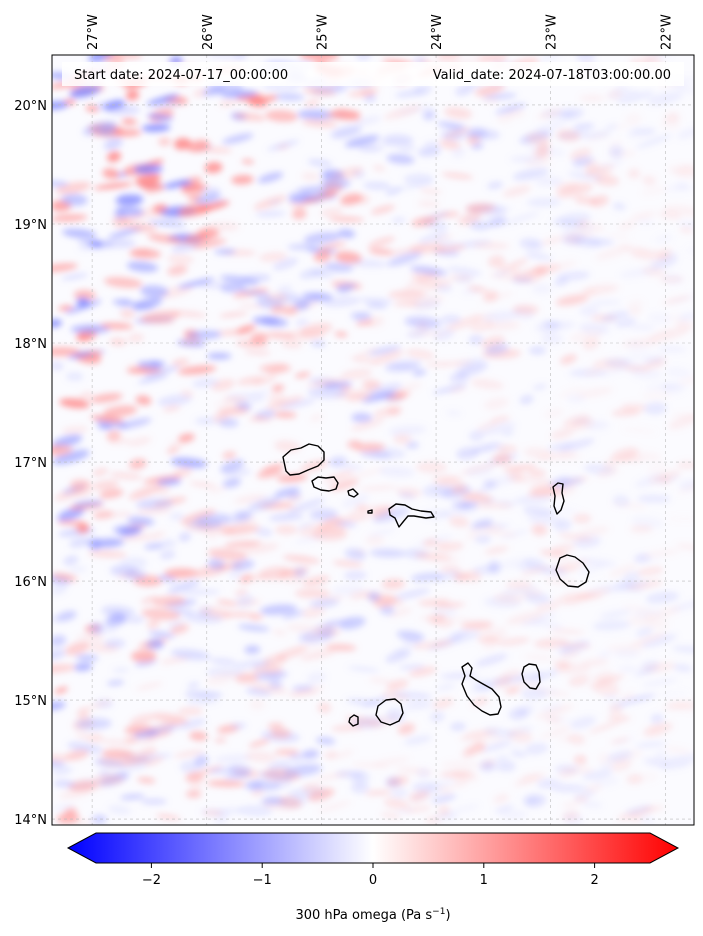 Image resolution: width=703 pixels, height=936 pixels. I want to click on colorbar: −2 −1 0 1 2 300 hPa omega (Pa s−1), so click(373, 877).